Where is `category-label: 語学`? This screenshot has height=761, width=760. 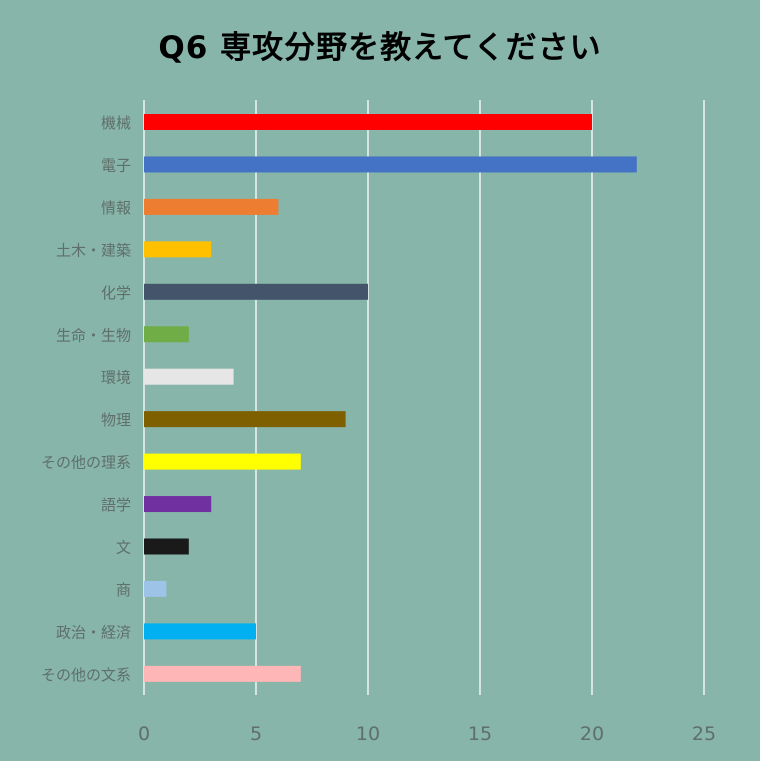 category-label: 語学 is located at coordinates (116, 505).